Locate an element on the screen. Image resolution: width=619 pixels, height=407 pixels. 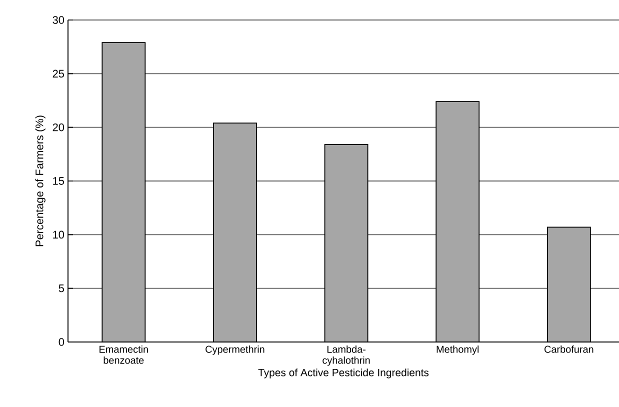
x-tick-label: Methomyl is located at coordinates (457, 350).